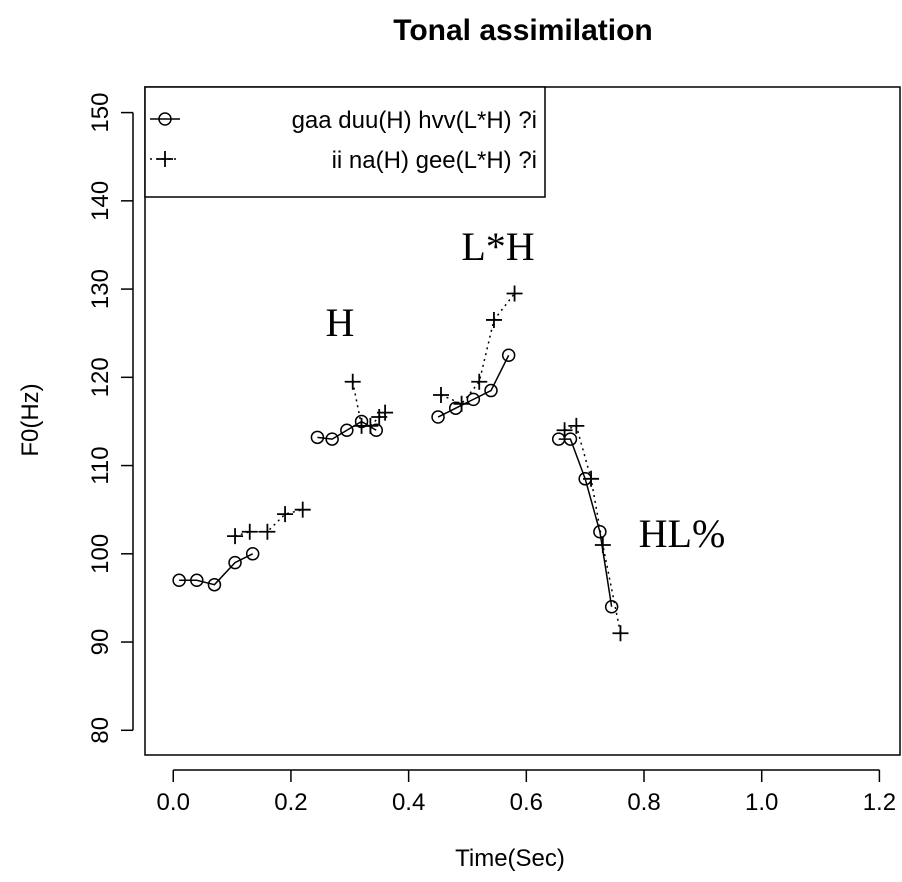 This screenshot has width=902, height=882. Describe the element at coordinates (100, 113) in the screenshot. I see `y-tick-label: 150` at that location.